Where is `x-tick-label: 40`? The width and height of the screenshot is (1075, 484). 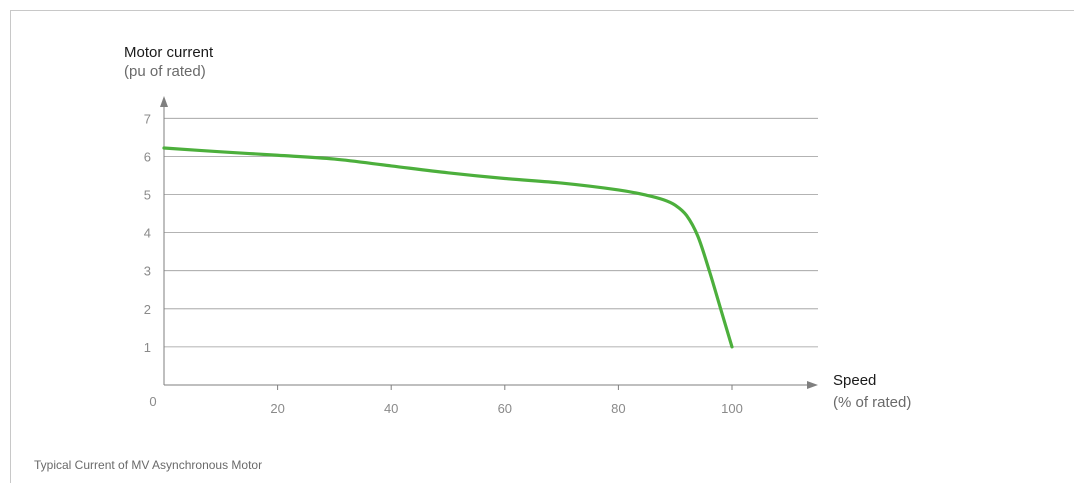
x-tick-label: 40 is located at coordinates (391, 408).